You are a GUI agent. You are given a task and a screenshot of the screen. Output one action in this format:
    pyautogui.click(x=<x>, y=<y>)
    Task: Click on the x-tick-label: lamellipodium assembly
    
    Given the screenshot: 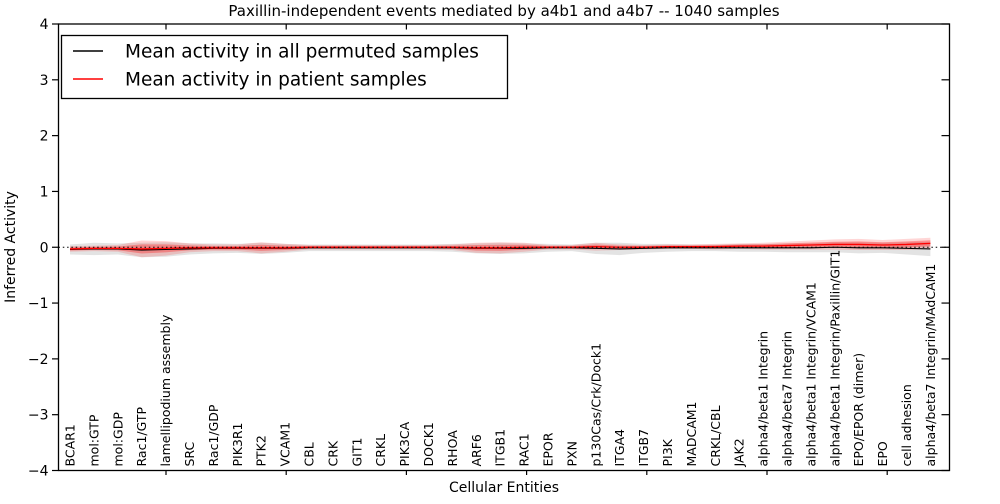 What is the action you would take?
    pyautogui.click(x=165, y=390)
    